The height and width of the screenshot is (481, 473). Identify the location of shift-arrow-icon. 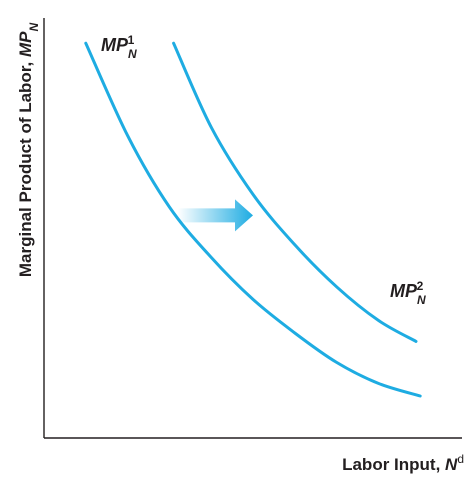
(215, 215).